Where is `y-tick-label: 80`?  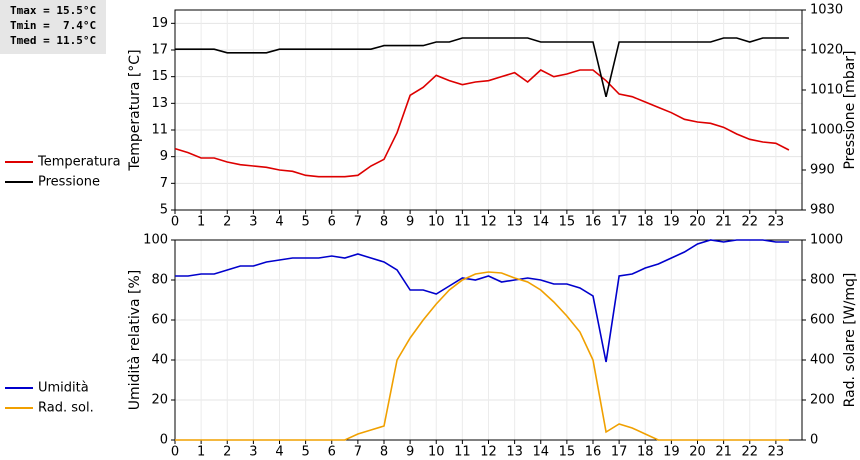
y-tick-label: 80 is located at coordinates (159, 280).